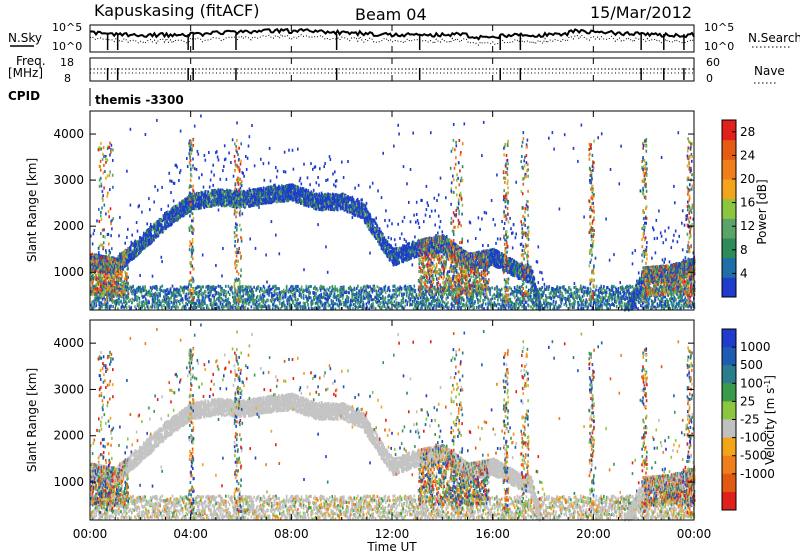 The image size is (800, 554). What do you see at coordinates (713, 62) in the screenshot?
I see `freq-right-tick-top: 60` at bounding box center [713, 62].